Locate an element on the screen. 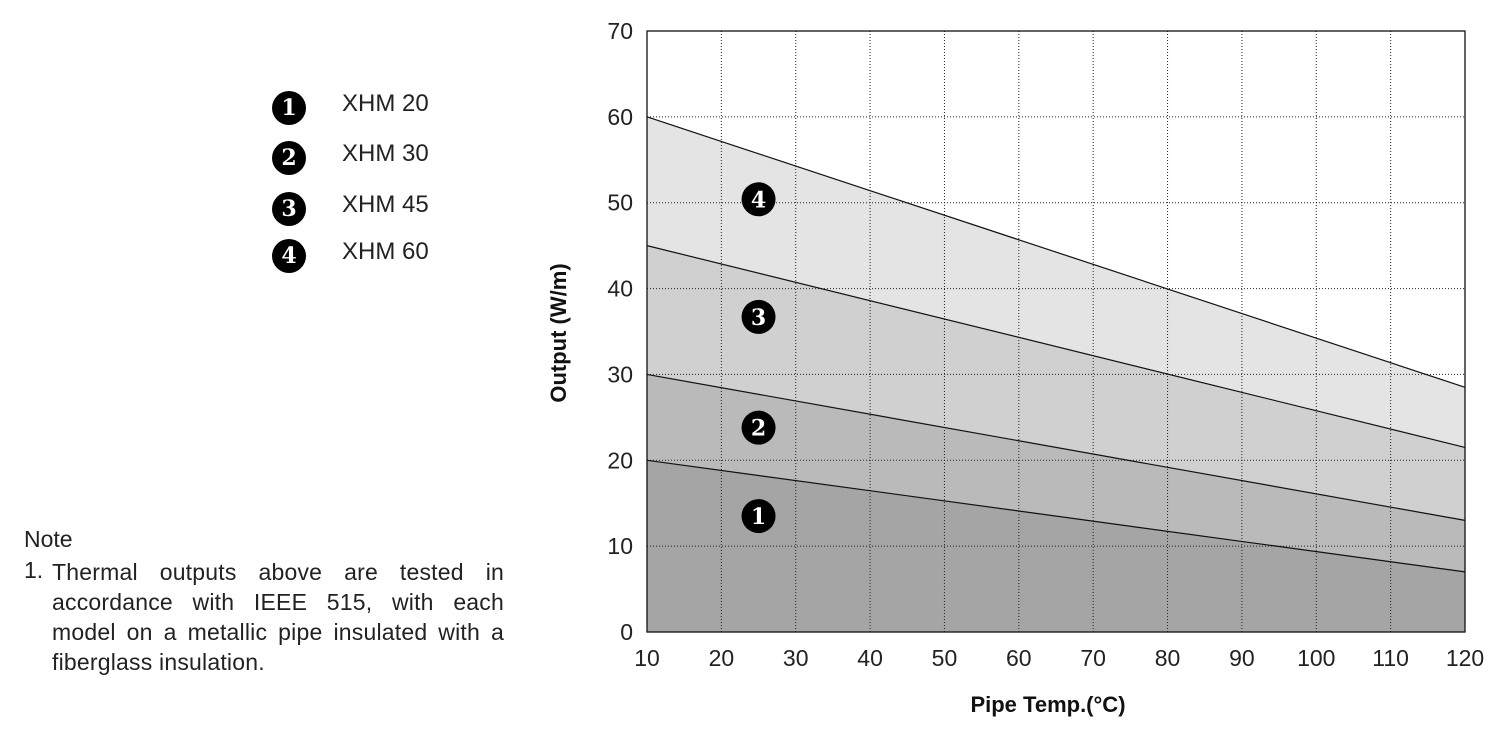 The width and height of the screenshot is (1493, 741). legend-label: XHM 45 is located at coordinates (385, 204).